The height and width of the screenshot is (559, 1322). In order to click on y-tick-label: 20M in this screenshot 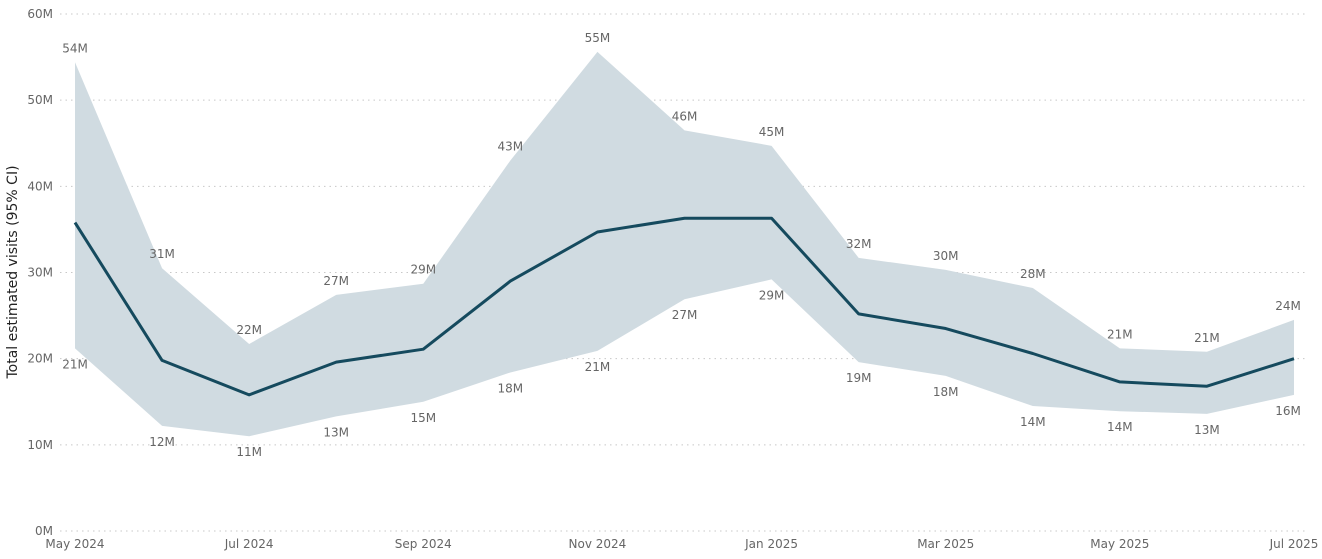, I will do `click(40, 359)`.